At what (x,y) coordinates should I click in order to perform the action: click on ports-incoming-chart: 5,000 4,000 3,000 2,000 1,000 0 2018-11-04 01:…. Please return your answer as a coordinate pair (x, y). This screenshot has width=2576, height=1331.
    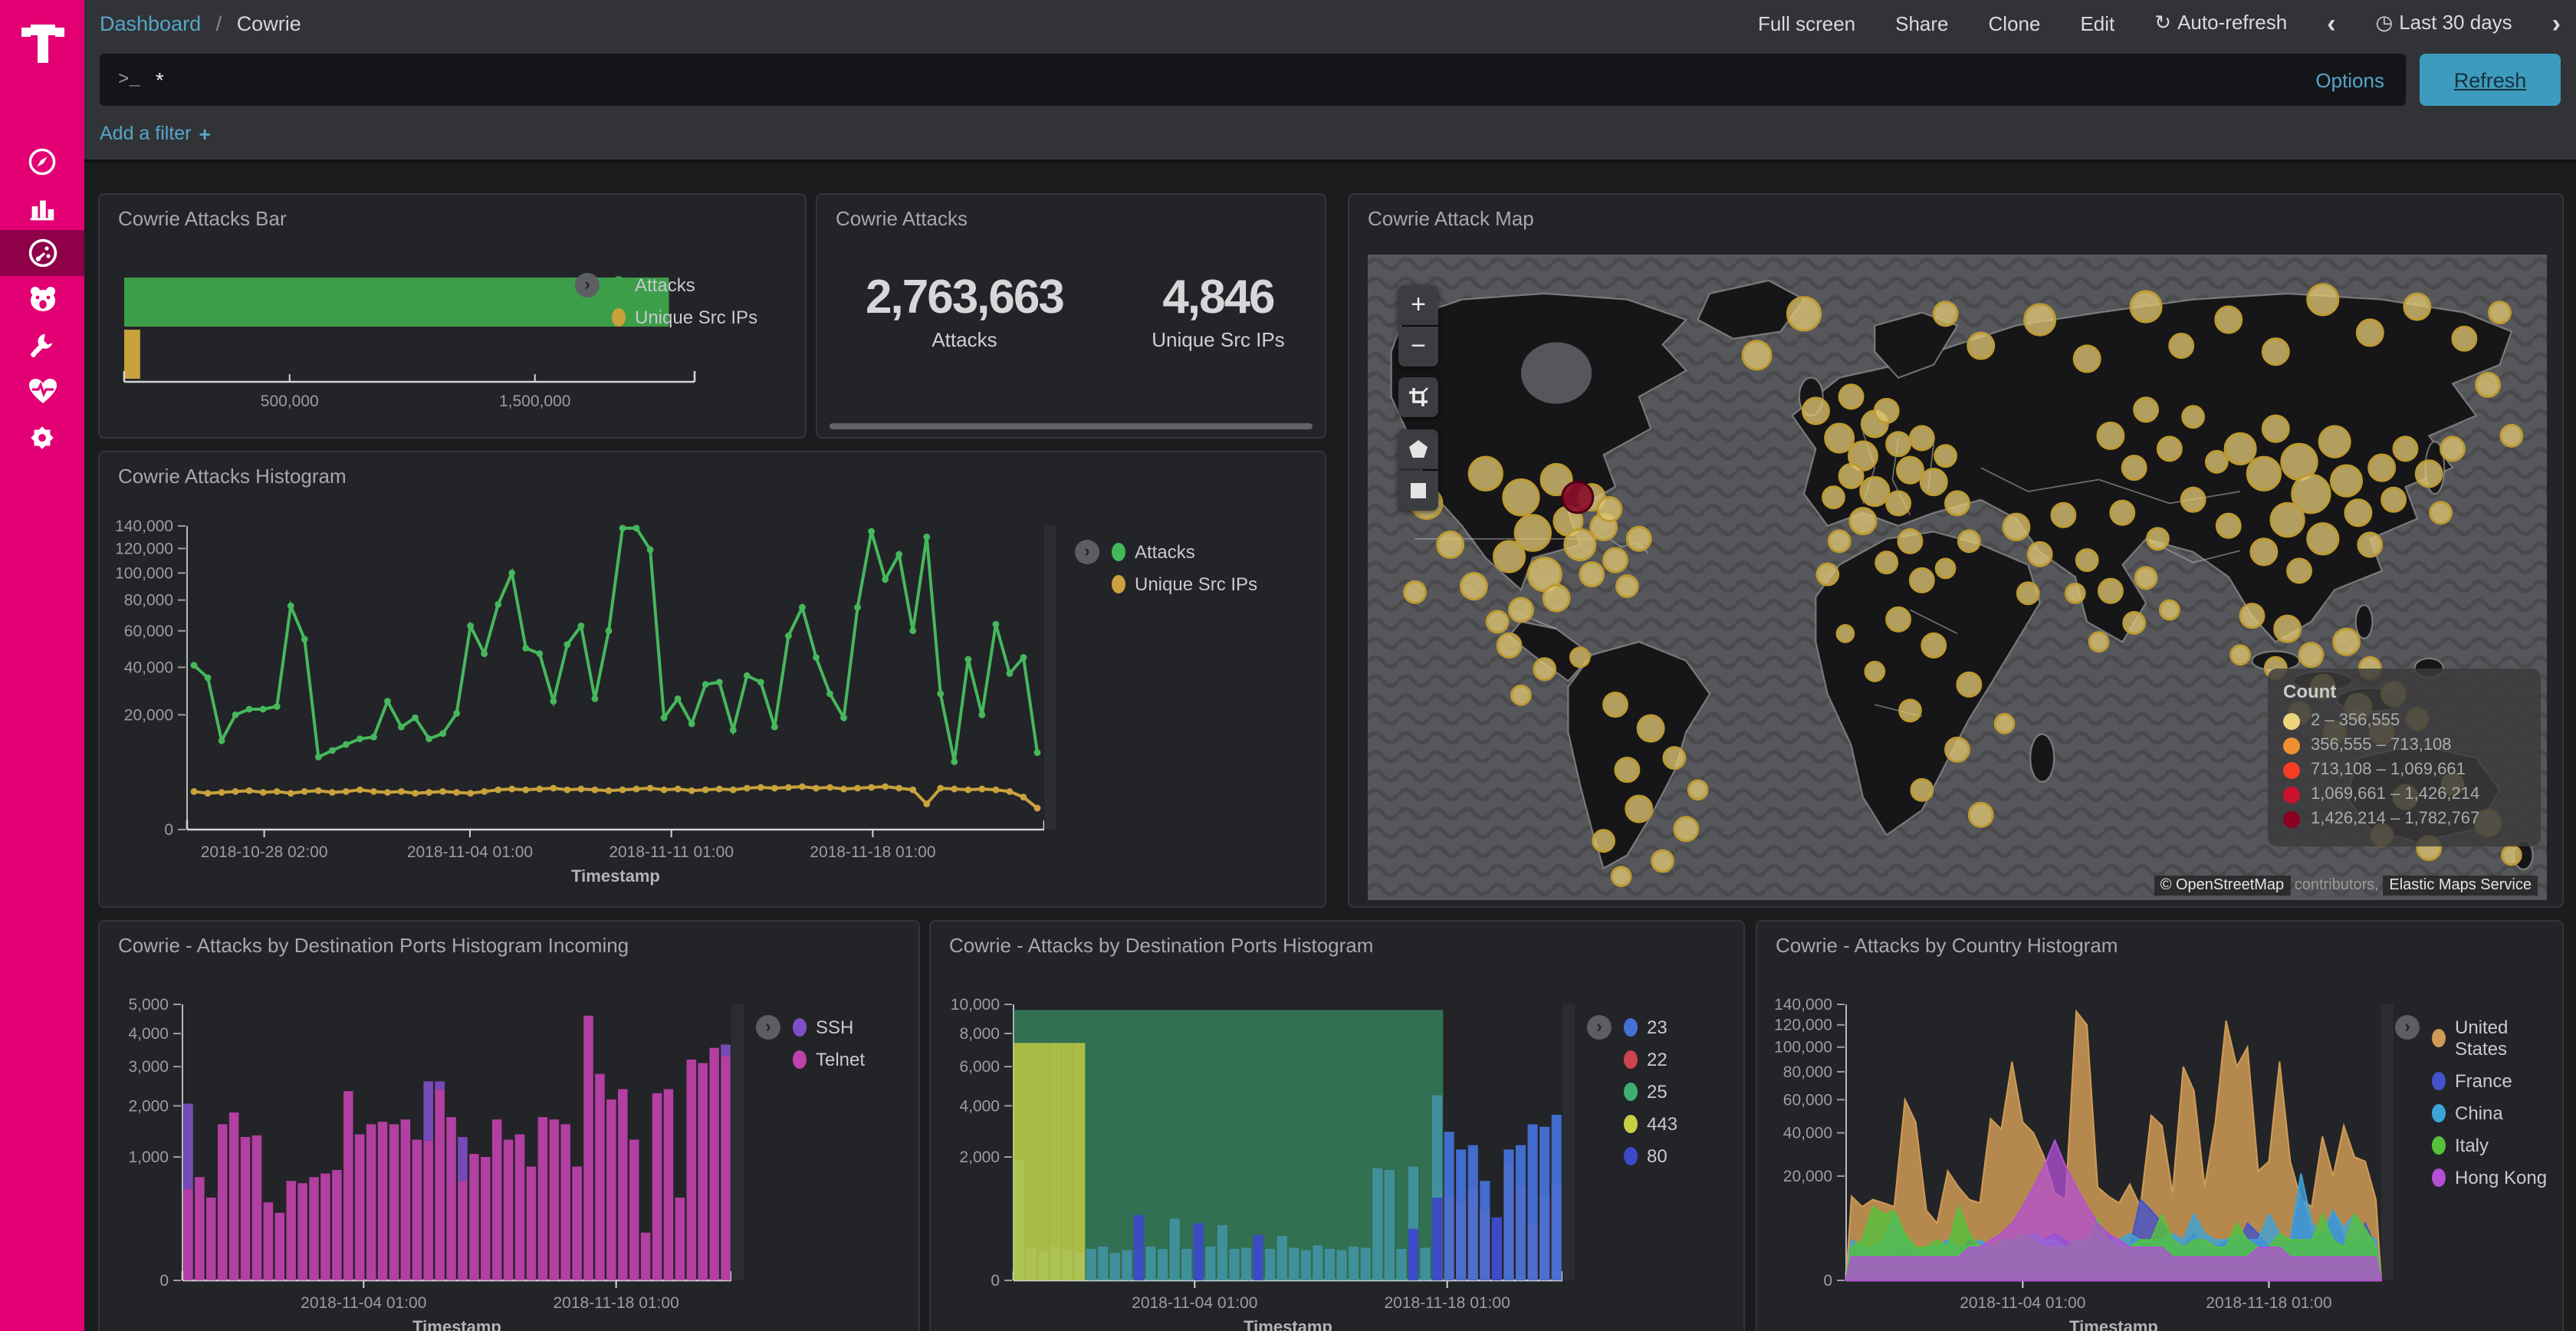
    Looking at the image, I should click on (431, 1149).